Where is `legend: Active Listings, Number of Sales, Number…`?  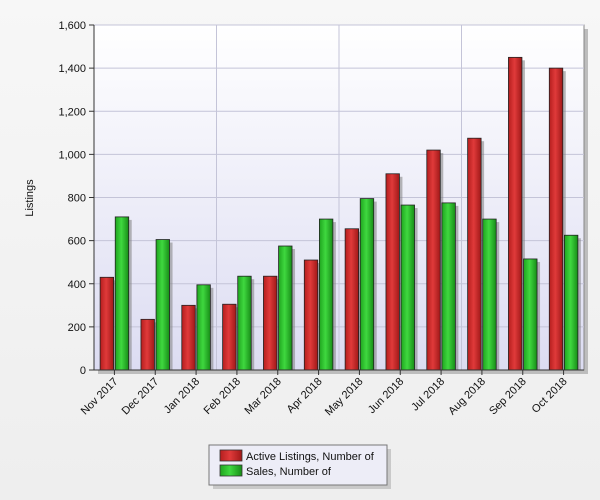 legend: Active Listings, Number of Sales, Number… is located at coordinates (299, 466).